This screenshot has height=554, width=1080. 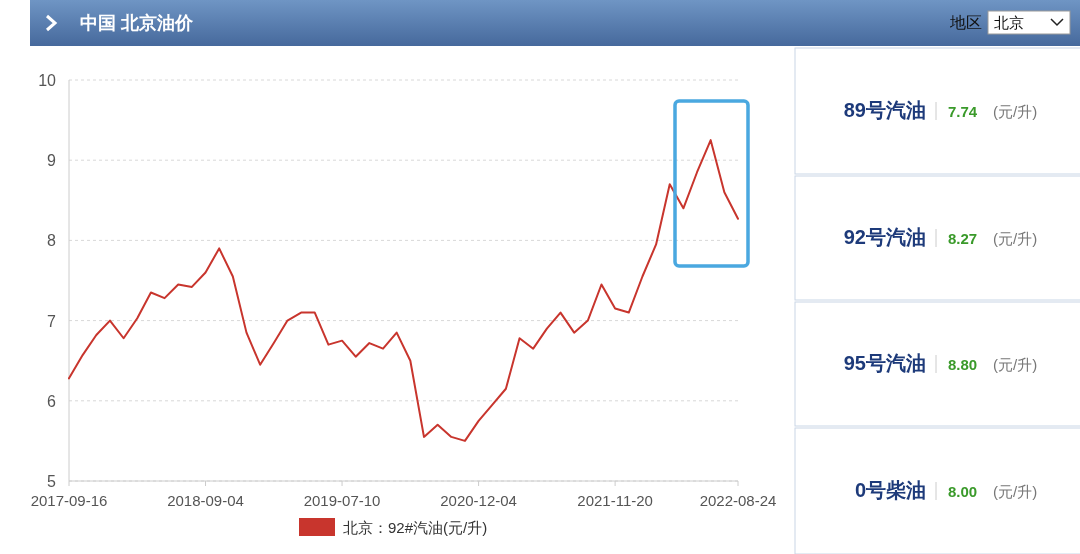 What do you see at coordinates (52, 401) in the screenshot?
I see `y-tick-label: 6` at bounding box center [52, 401].